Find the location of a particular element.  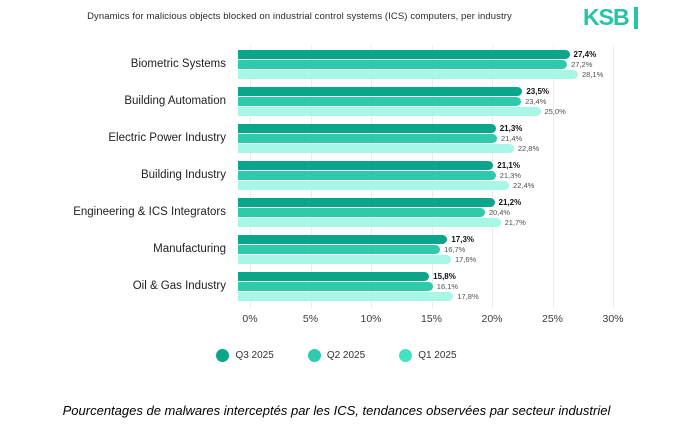

legend-label: Q1 2025 is located at coordinates (437, 355).